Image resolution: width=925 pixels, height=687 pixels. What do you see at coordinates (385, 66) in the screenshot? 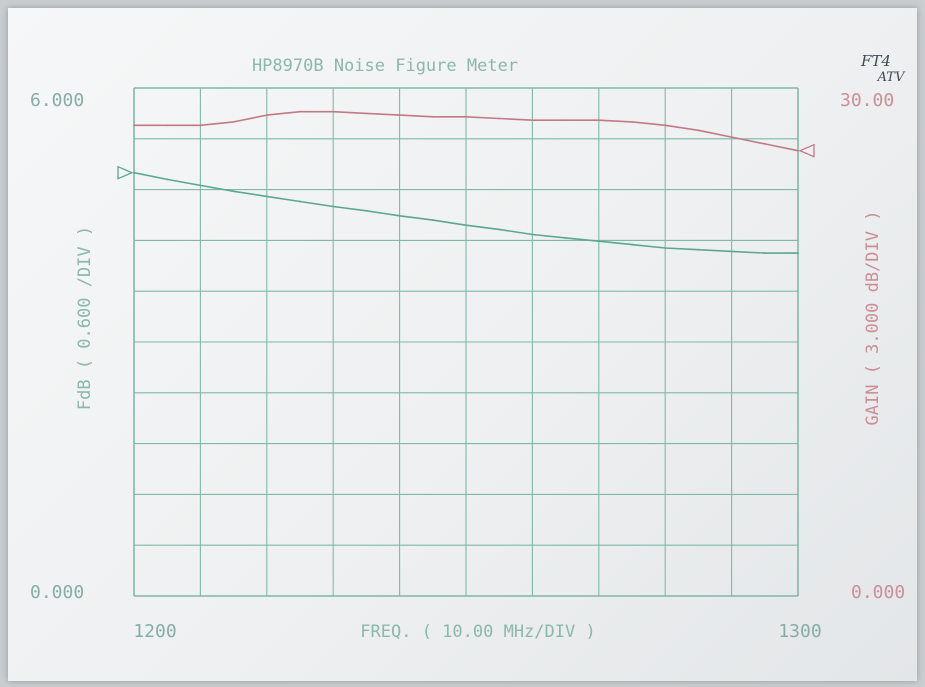
I see `chart-title: HP8970B Noise Figure Meter` at bounding box center [385, 66].